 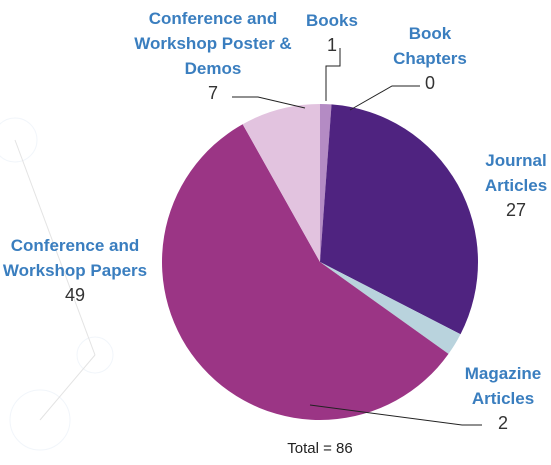 I want to click on value-label: 1, so click(x=331, y=45).